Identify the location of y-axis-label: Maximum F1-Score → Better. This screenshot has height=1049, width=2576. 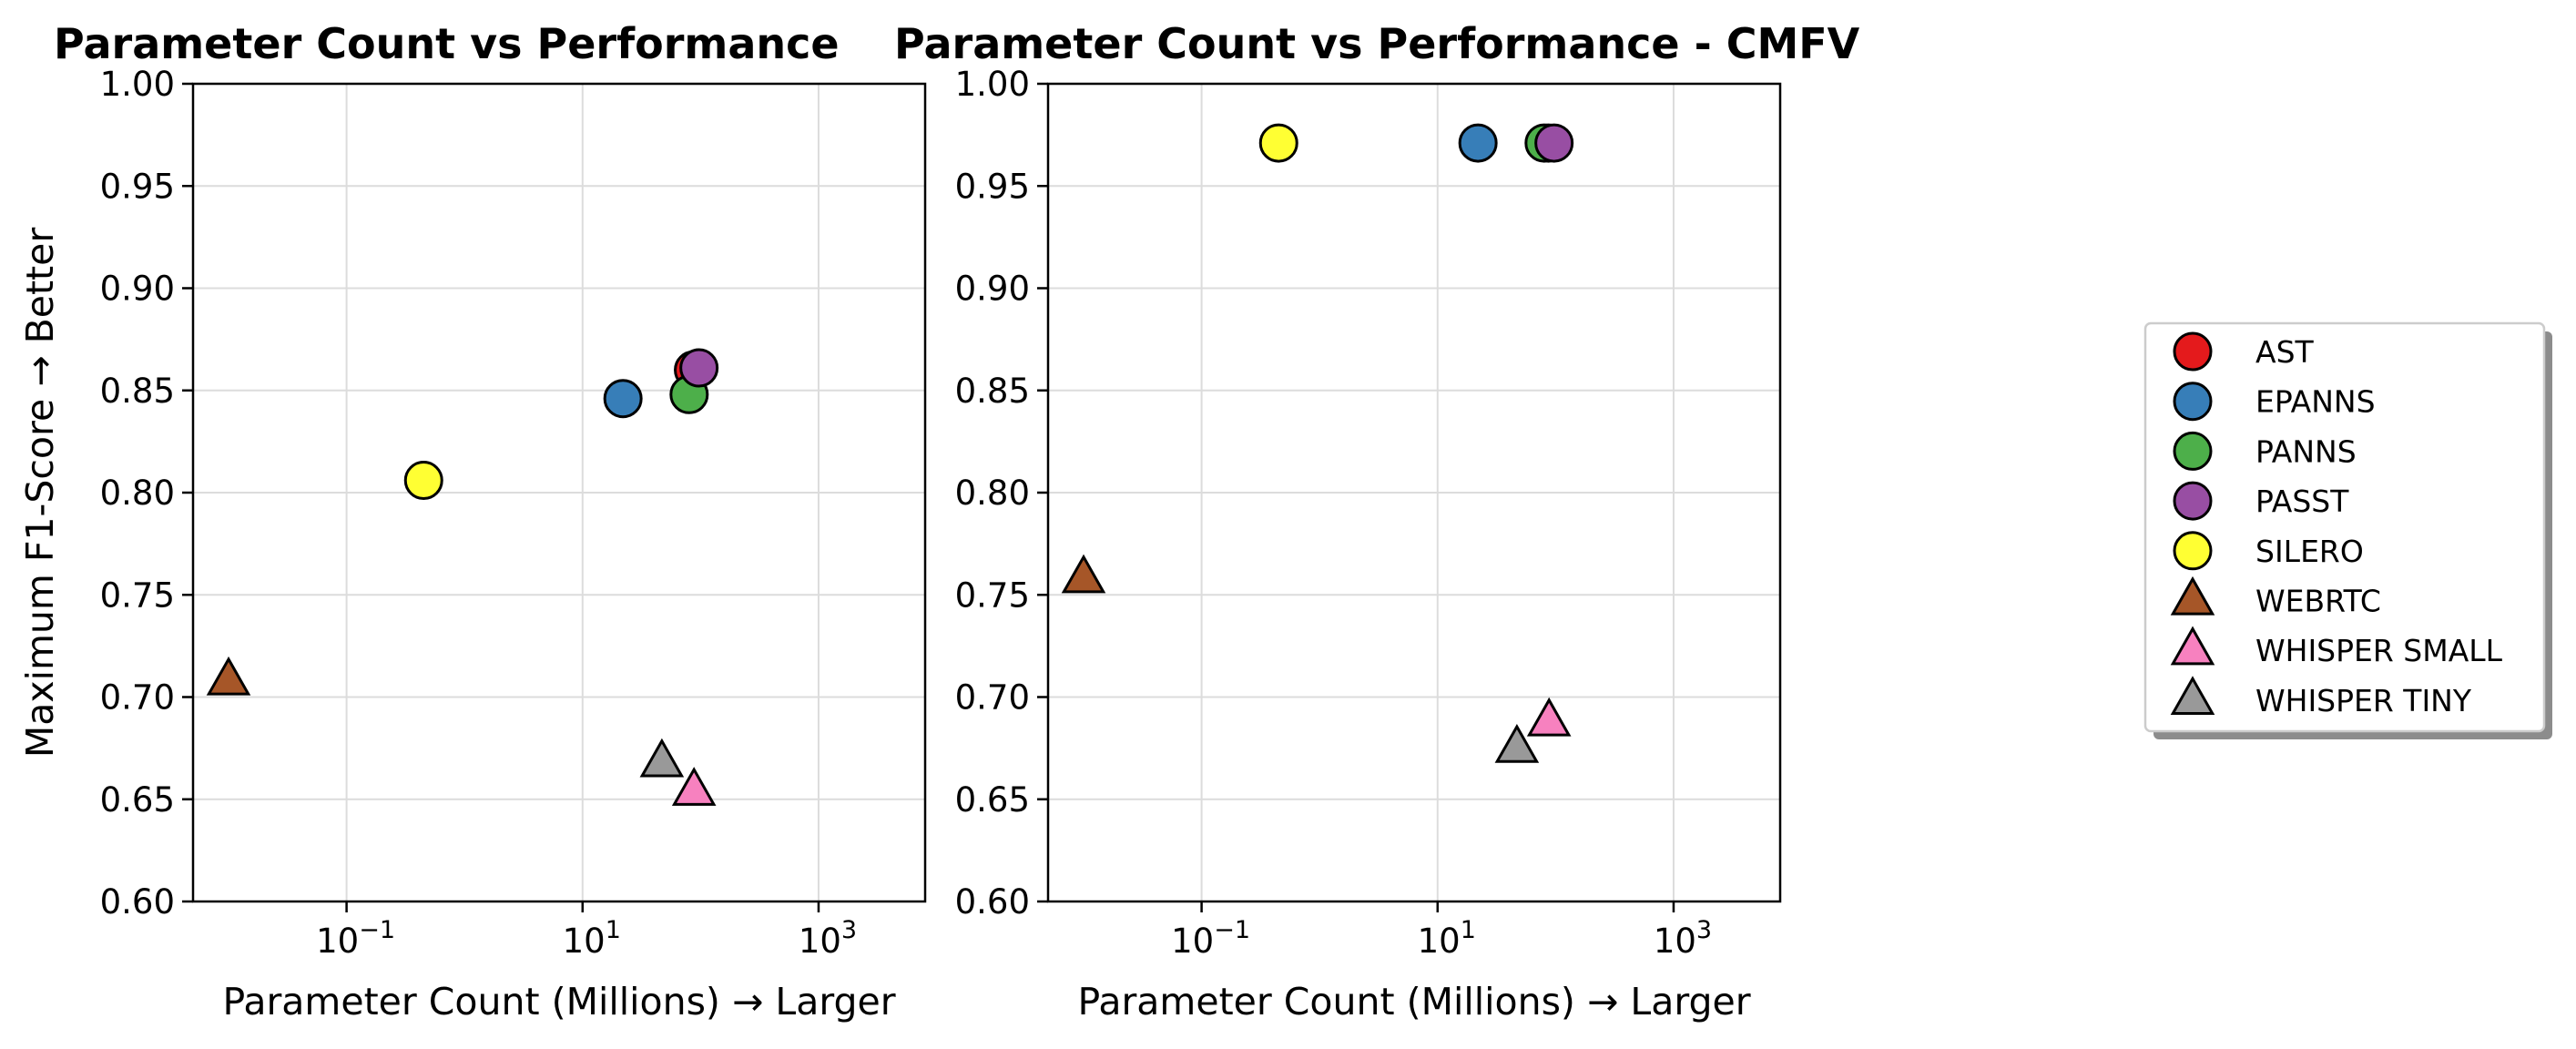
(40, 493).